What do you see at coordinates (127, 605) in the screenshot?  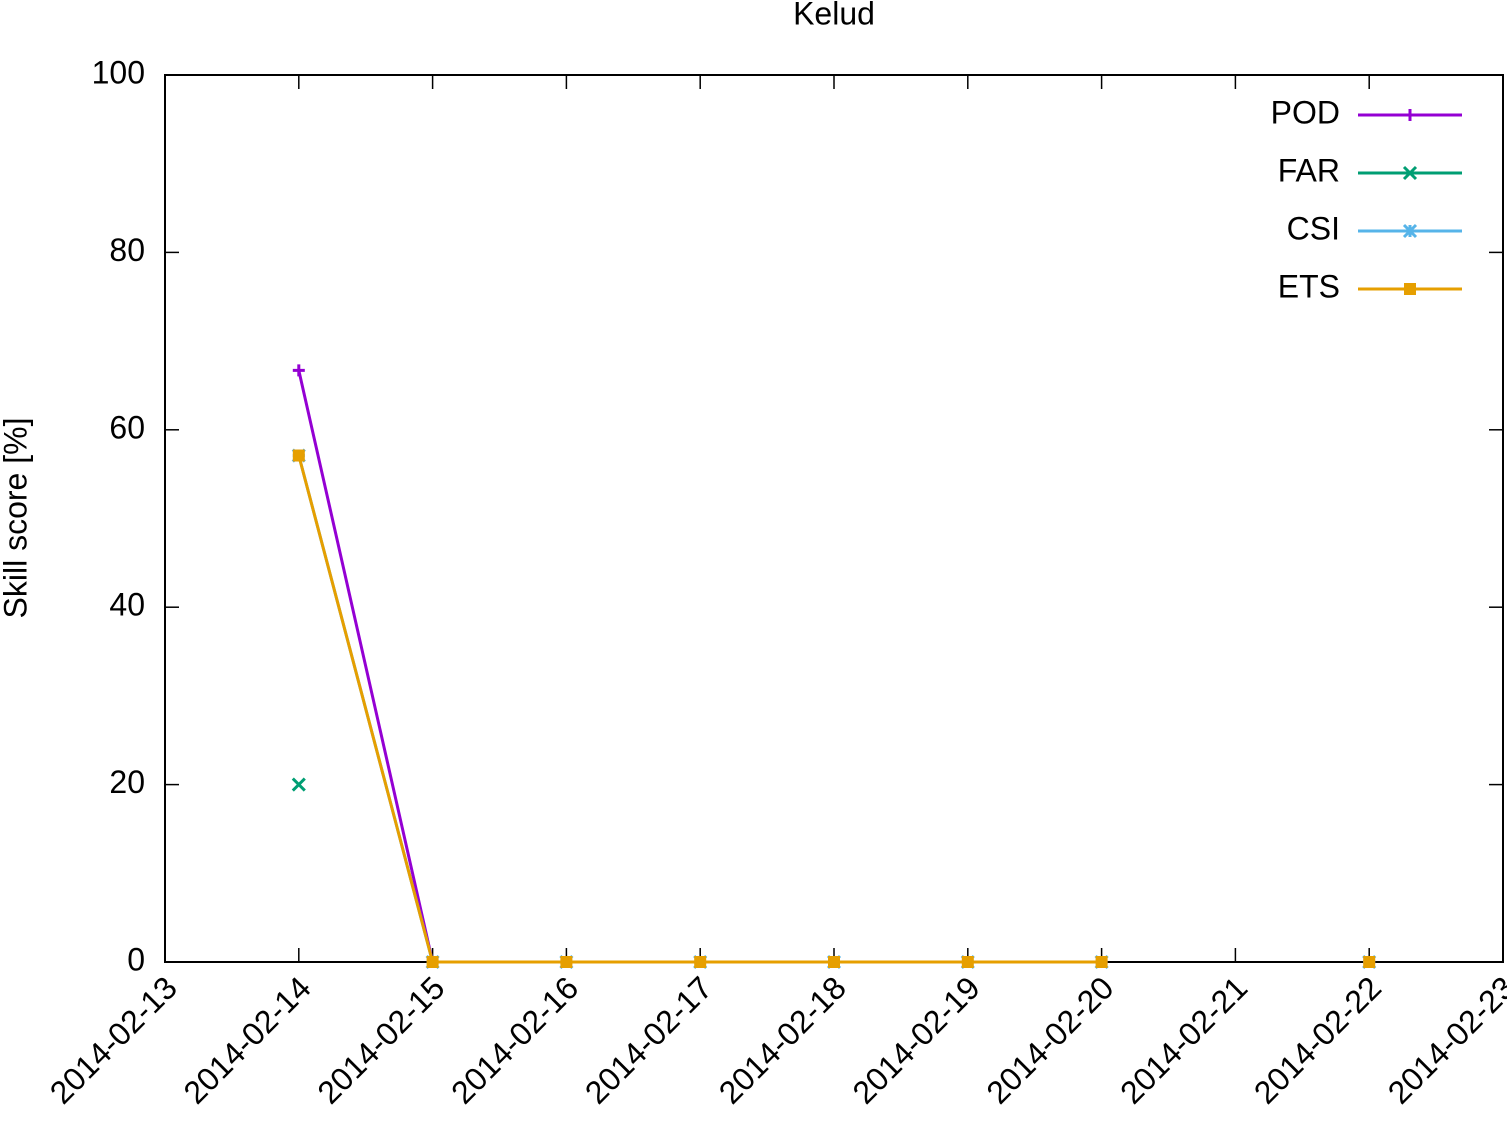 I see `y-tick-label: 40` at bounding box center [127, 605].